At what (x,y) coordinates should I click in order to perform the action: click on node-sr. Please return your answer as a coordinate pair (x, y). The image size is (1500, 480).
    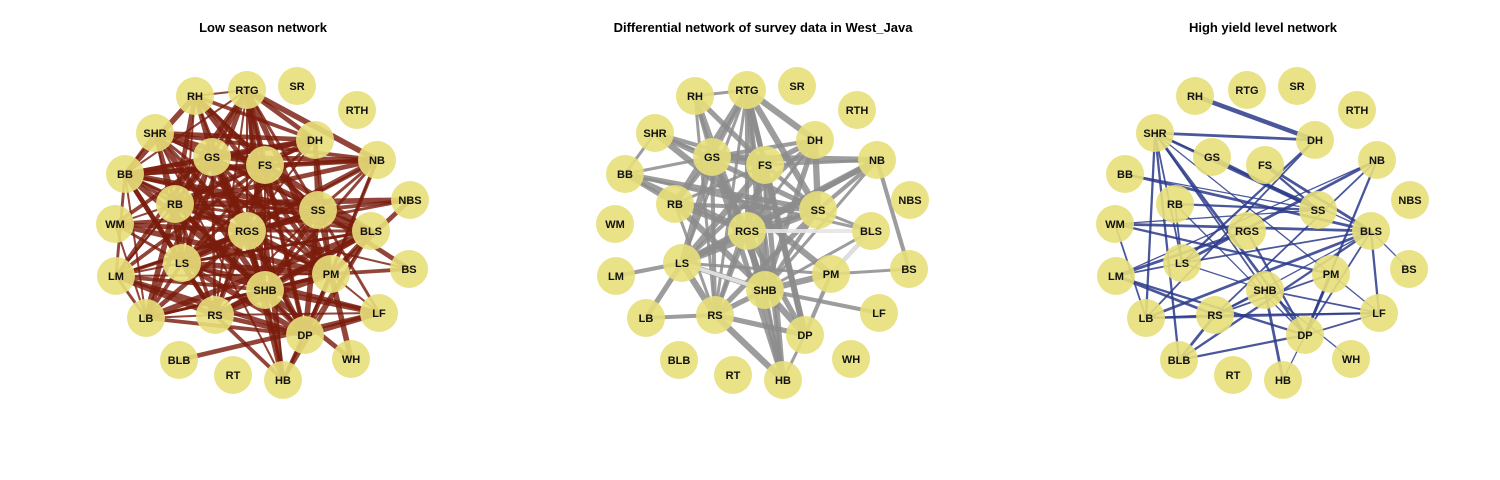
    Looking at the image, I should click on (297, 86).